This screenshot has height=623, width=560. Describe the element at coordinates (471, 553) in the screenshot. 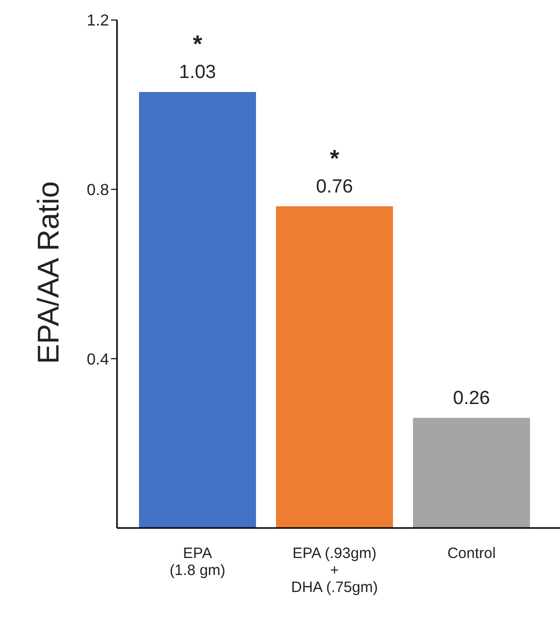

I see `x-tick-label: Control` at that location.